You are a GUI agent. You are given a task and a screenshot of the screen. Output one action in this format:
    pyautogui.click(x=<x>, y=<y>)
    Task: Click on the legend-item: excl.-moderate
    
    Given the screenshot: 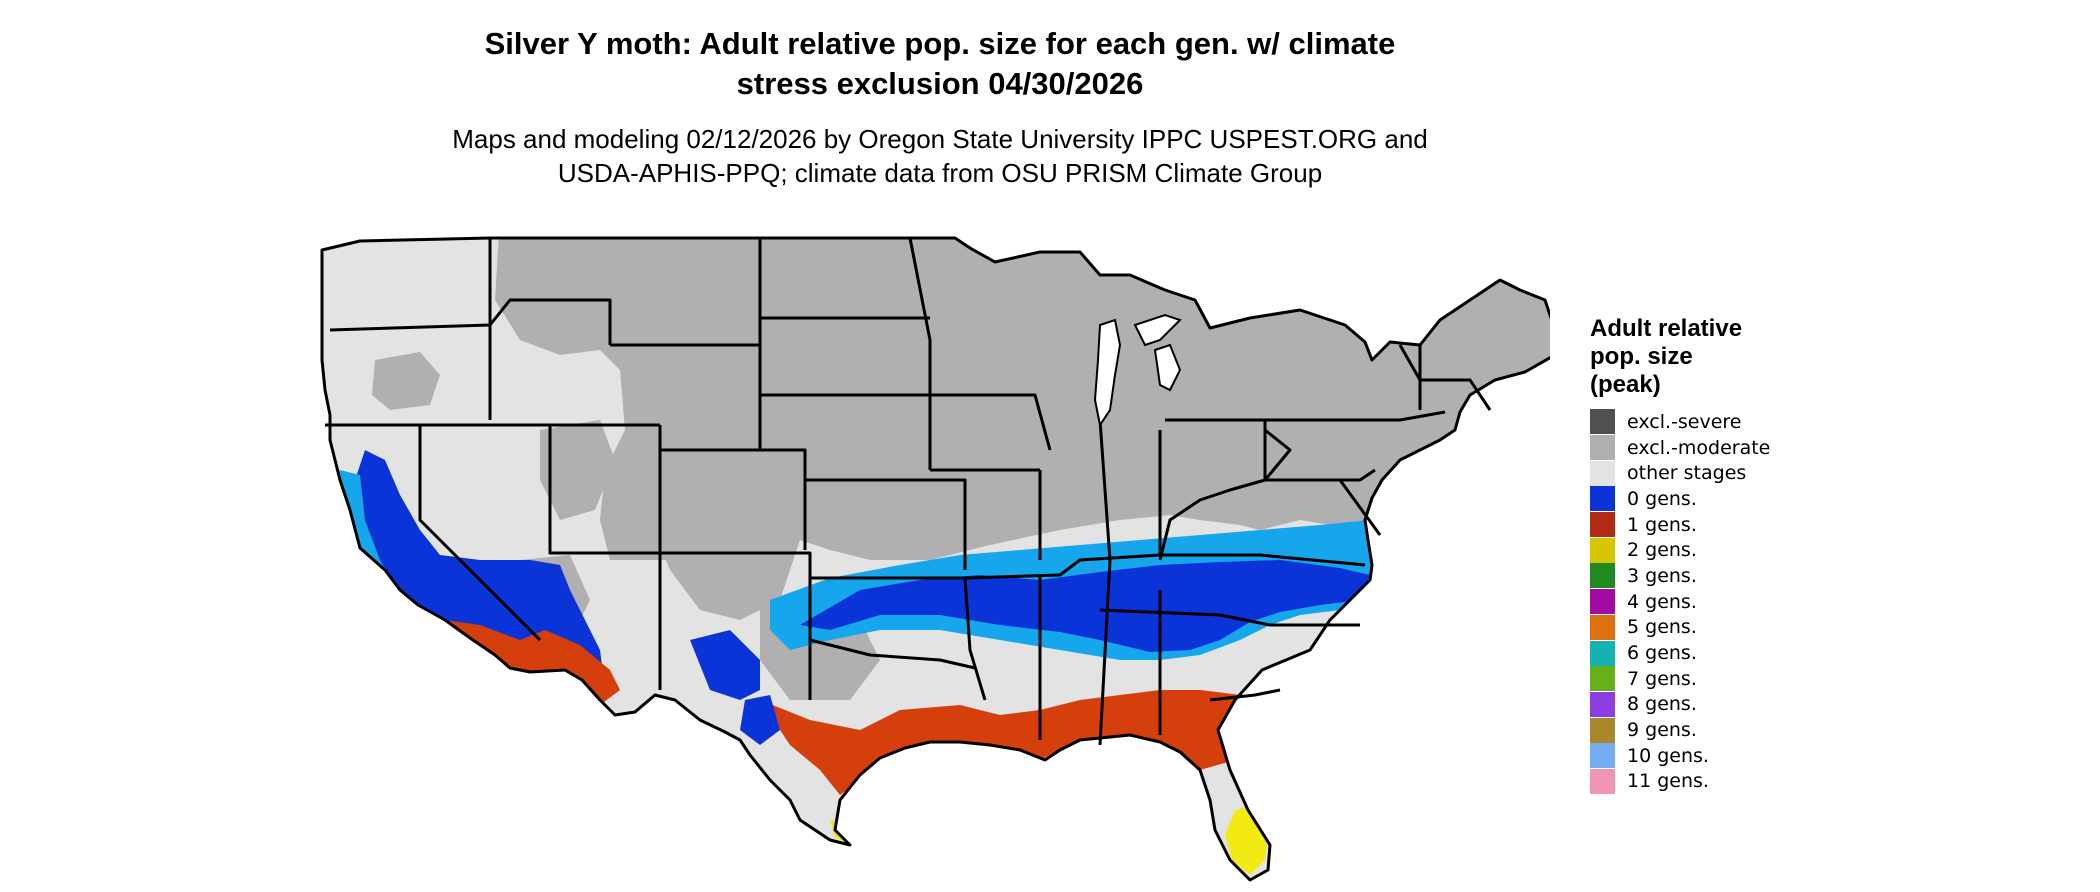 What is the action you would take?
    pyautogui.click(x=1740, y=448)
    